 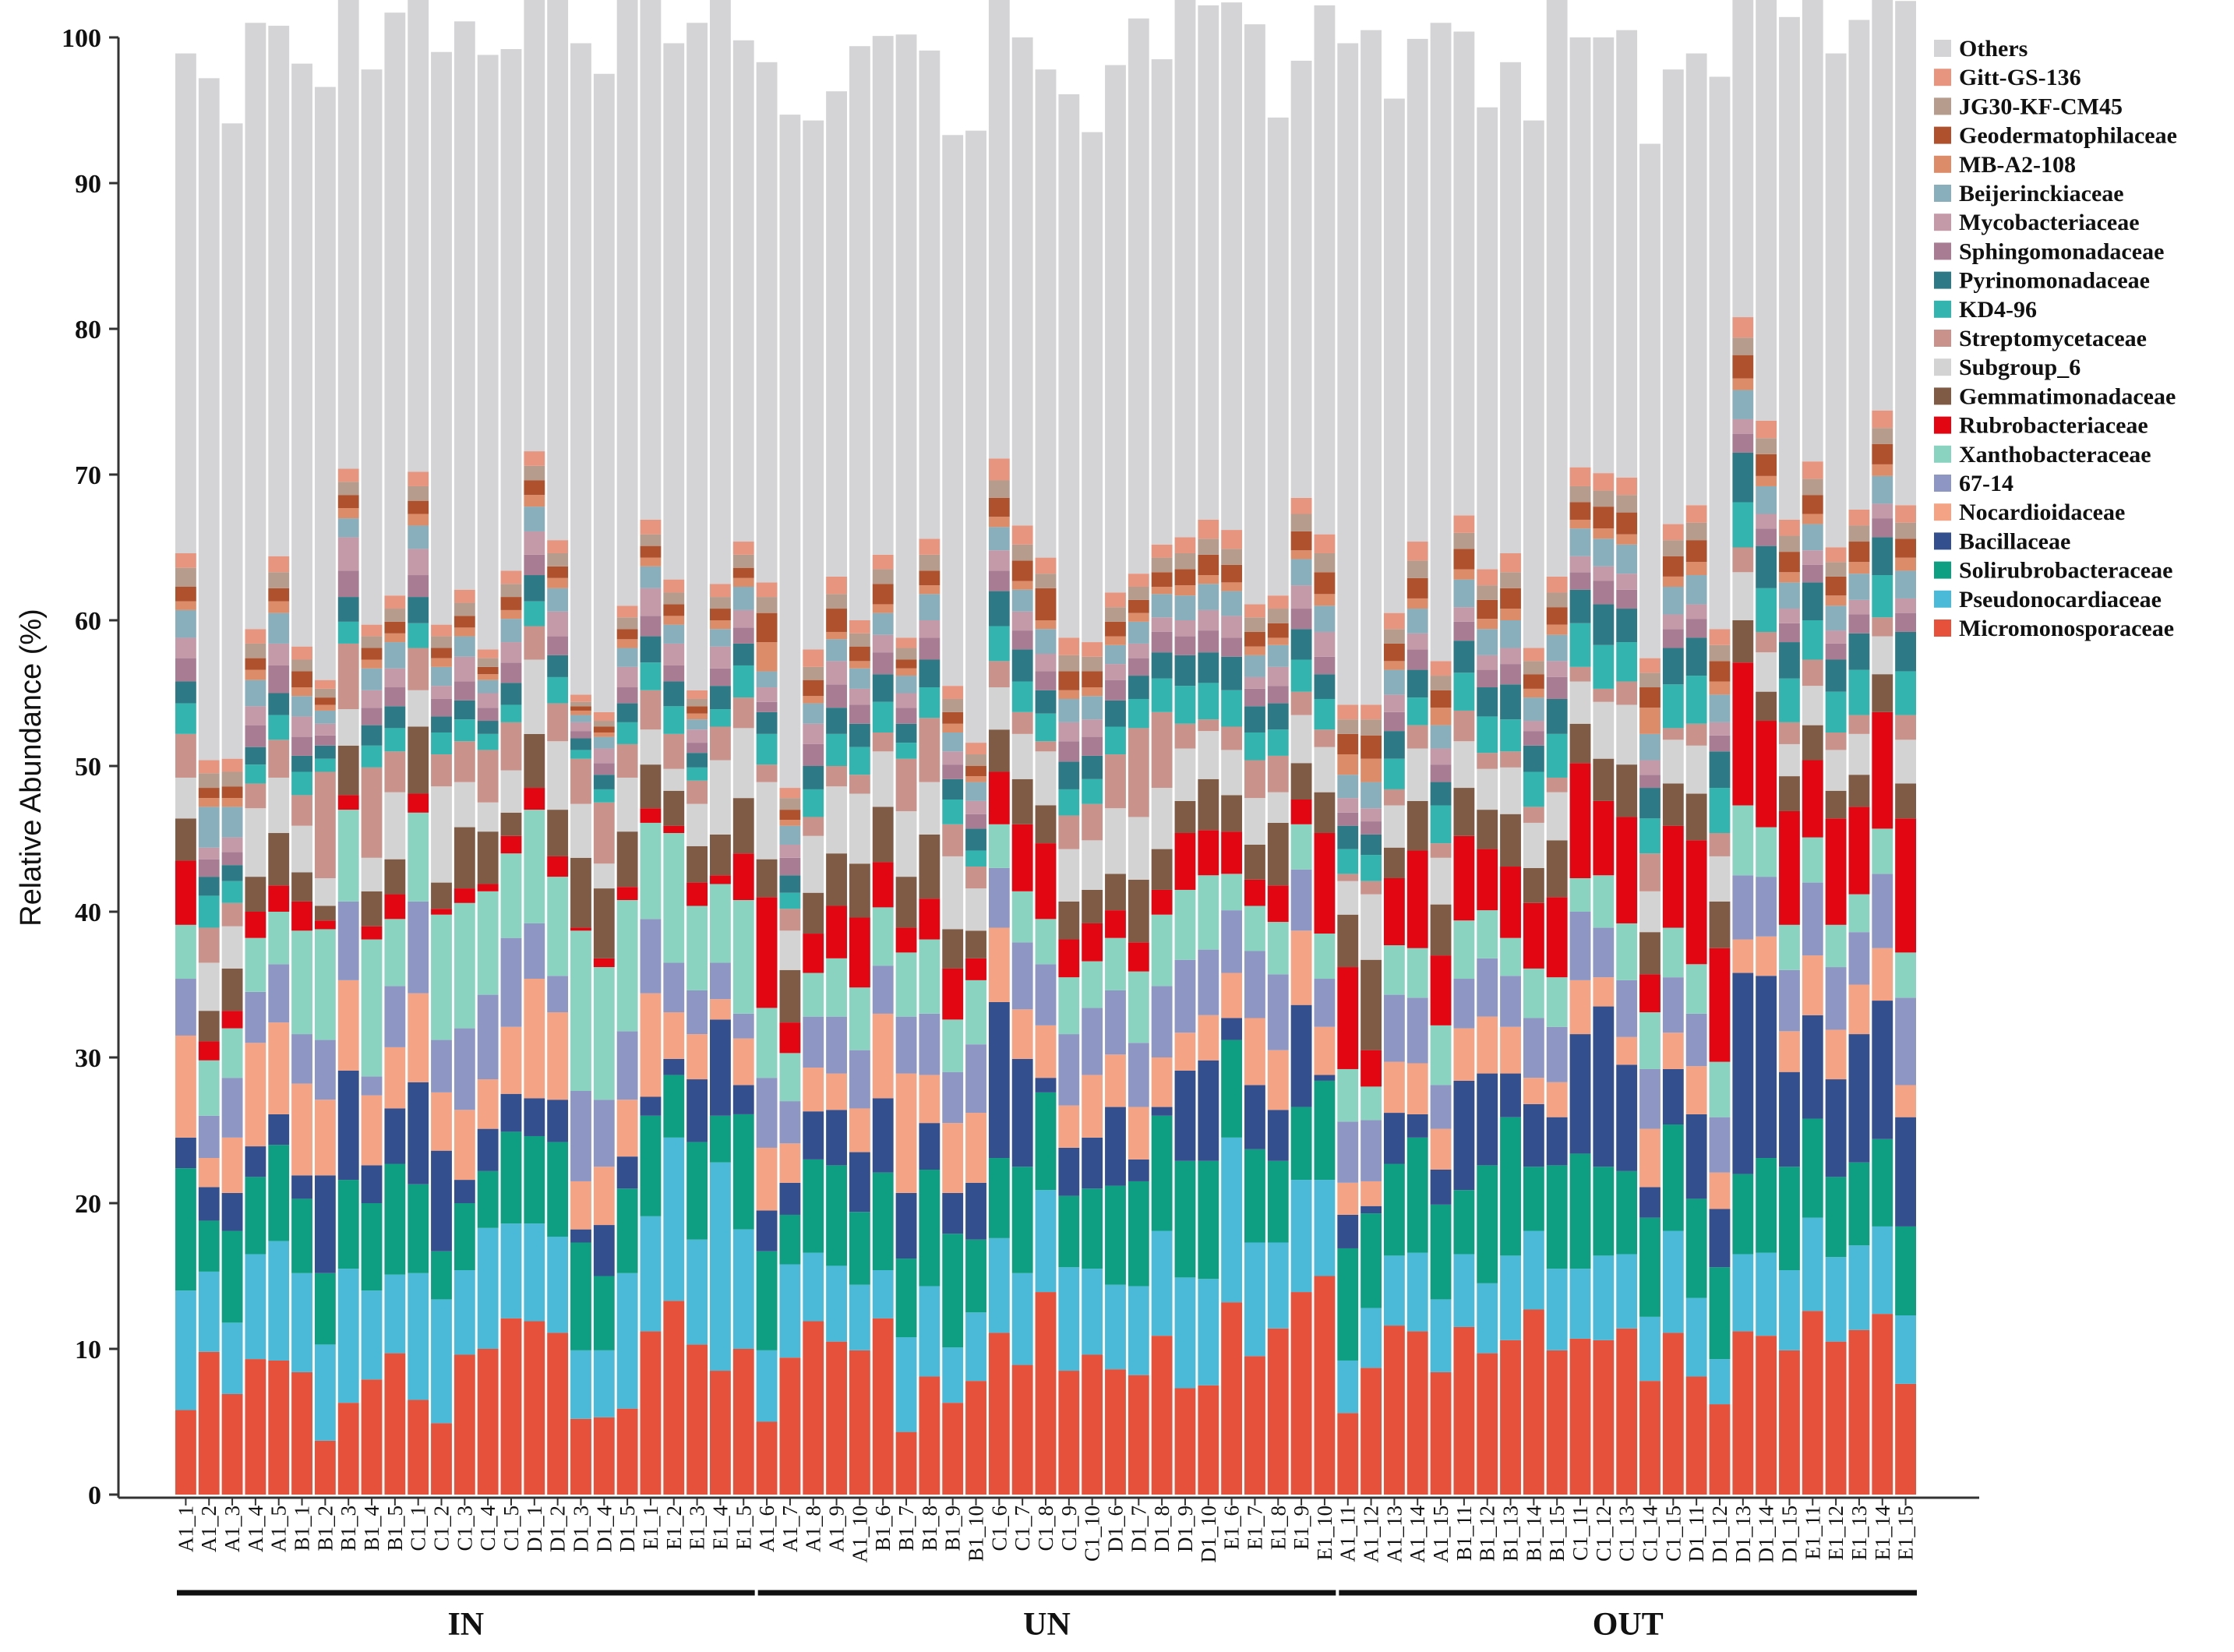 I want to click on x-tick-label: B1_10, so click(x=976, y=1534).